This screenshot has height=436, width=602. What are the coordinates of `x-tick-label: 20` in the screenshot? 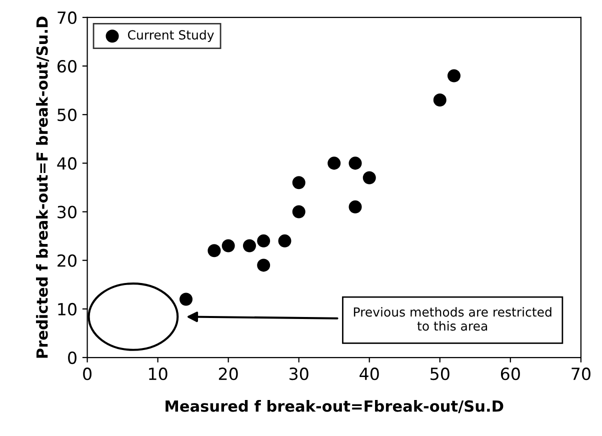 It's located at (228, 374).